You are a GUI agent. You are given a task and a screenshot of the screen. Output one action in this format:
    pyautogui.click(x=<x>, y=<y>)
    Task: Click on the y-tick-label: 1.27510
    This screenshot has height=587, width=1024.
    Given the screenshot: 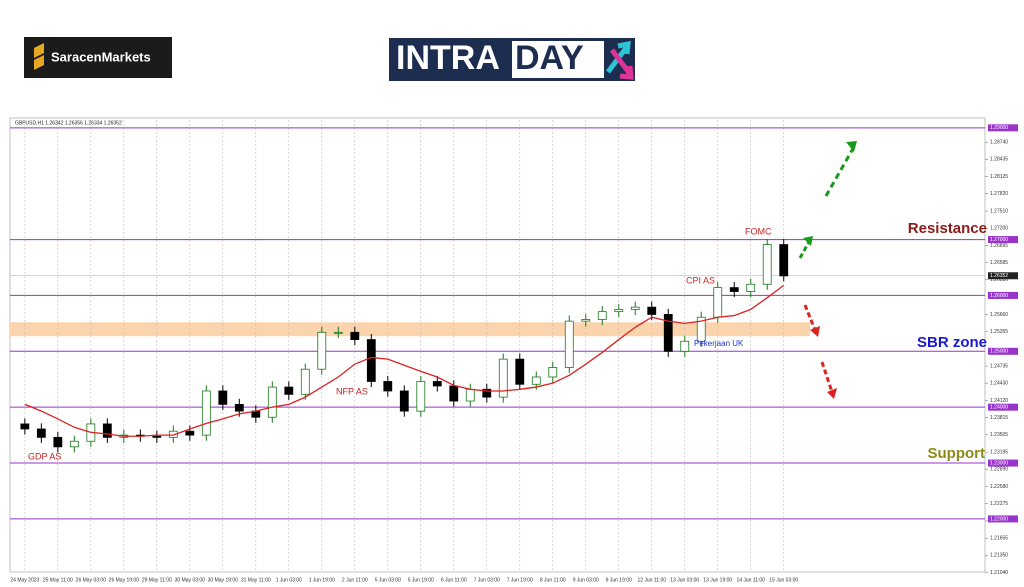 What is the action you would take?
    pyautogui.click(x=999, y=211)
    